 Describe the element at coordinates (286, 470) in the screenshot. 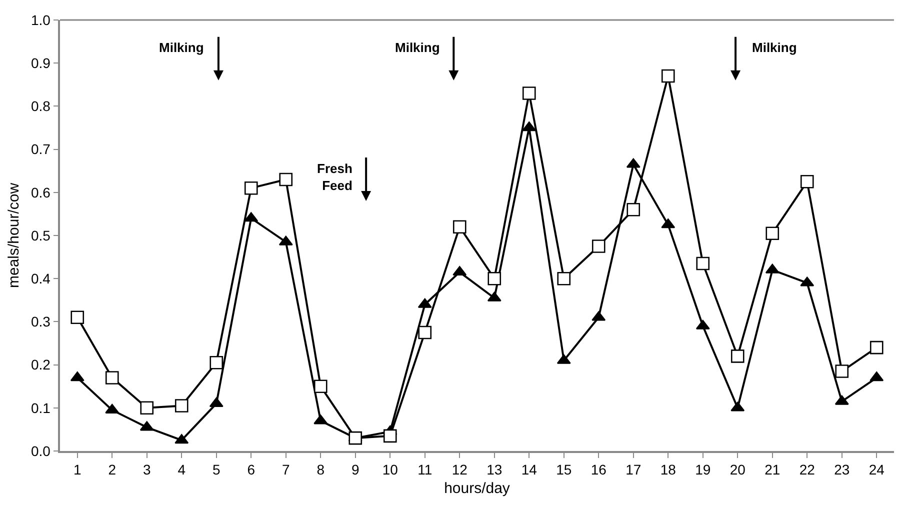

I see `x-tick-label: 7` at that location.